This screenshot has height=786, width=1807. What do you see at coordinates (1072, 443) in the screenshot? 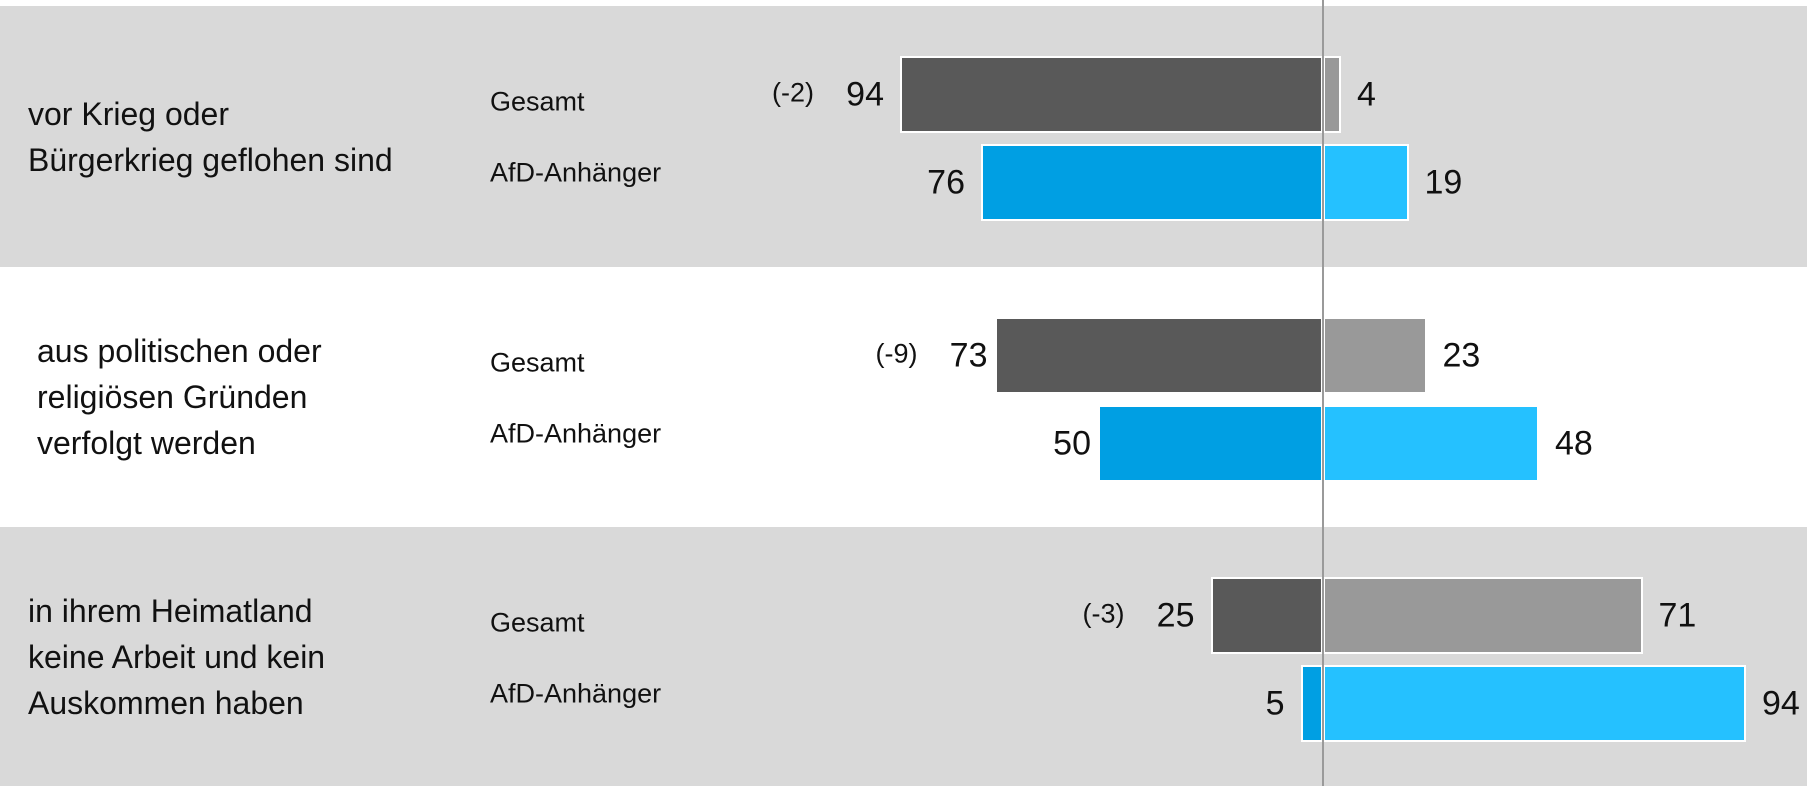
I see `value-label: 50` at bounding box center [1072, 443].